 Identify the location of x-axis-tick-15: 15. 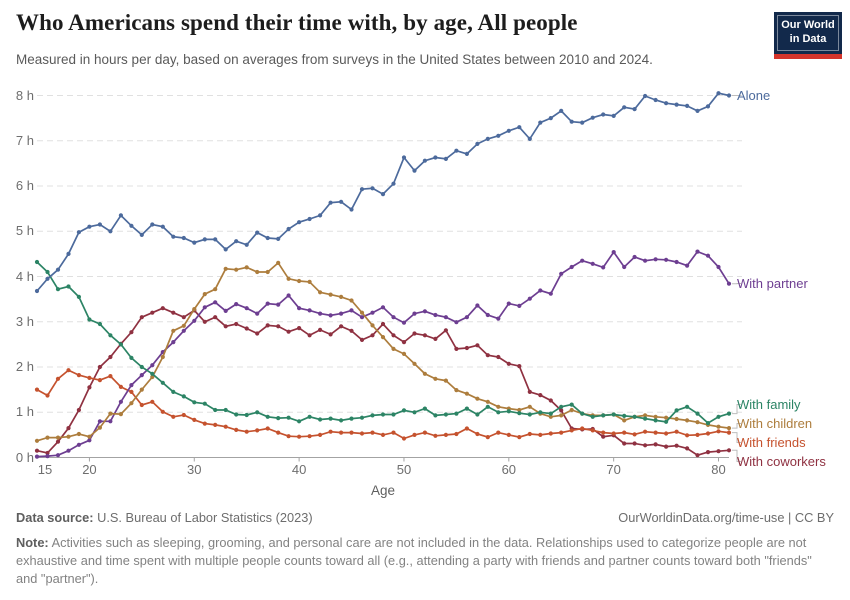
(45, 469).